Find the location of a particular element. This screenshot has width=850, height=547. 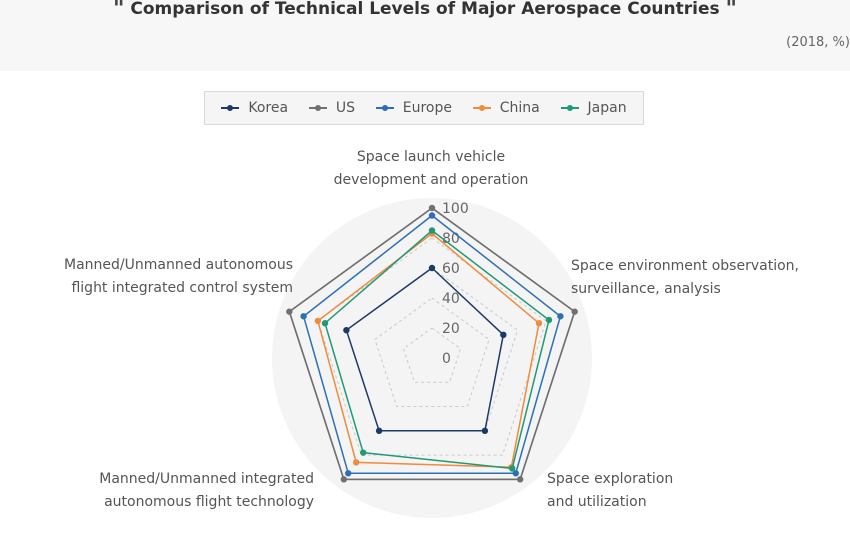

axis-label-control-system-line-2: flight integrated control system is located at coordinates (182, 288).